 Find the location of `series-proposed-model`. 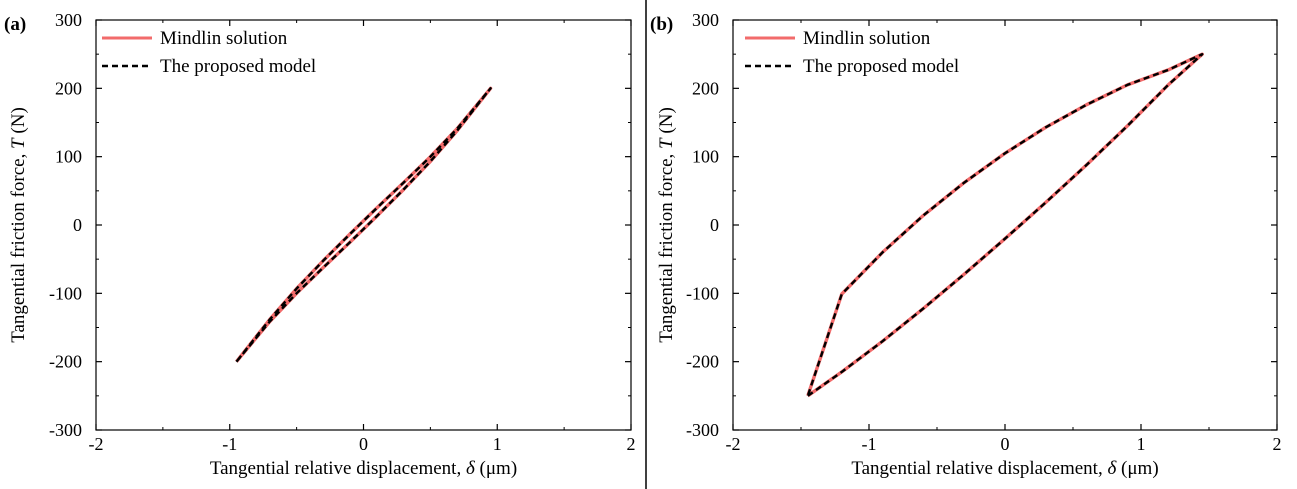

series-proposed-model is located at coordinates (363, 225).